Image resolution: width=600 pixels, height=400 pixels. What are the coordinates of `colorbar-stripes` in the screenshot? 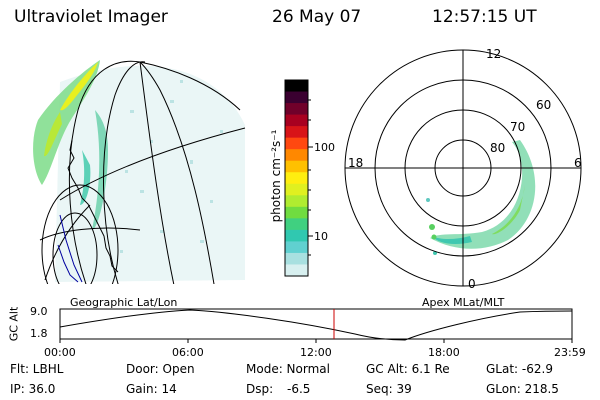 It's located at (296, 178).